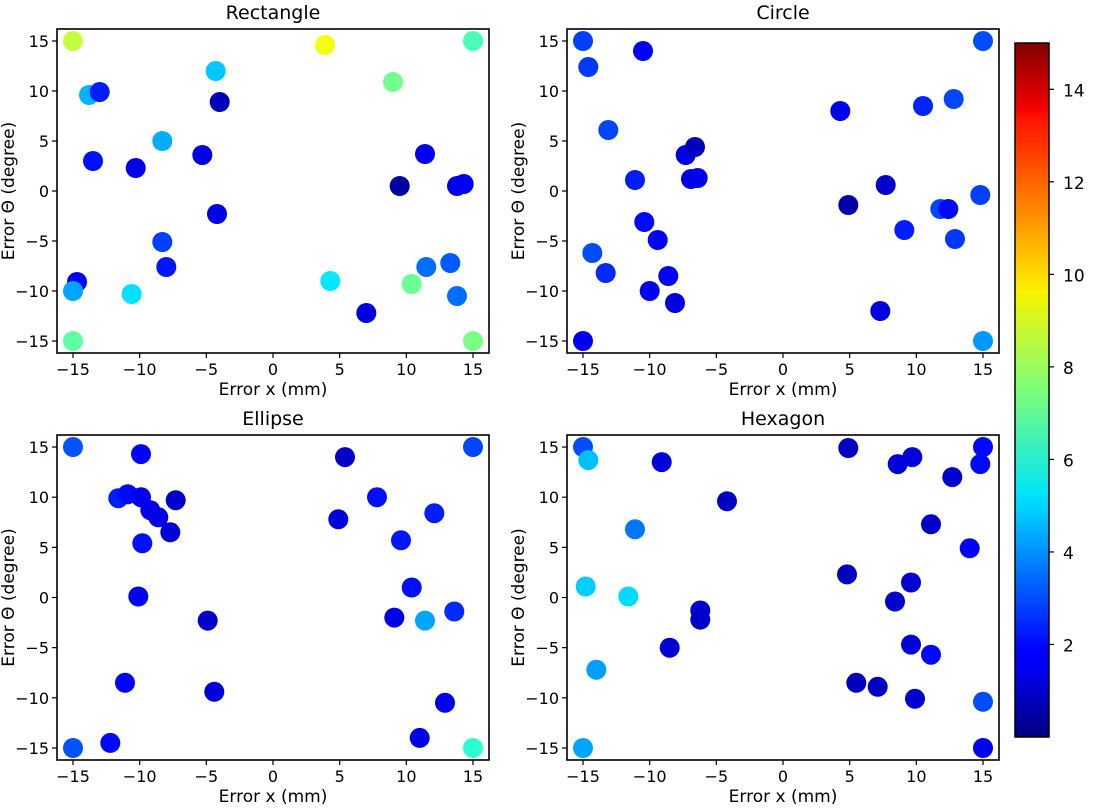 Image resolution: width=1095 pixels, height=808 pixels. Describe the element at coordinates (1068, 554) in the screenshot. I see `colorbar-tick-label: 4` at that location.